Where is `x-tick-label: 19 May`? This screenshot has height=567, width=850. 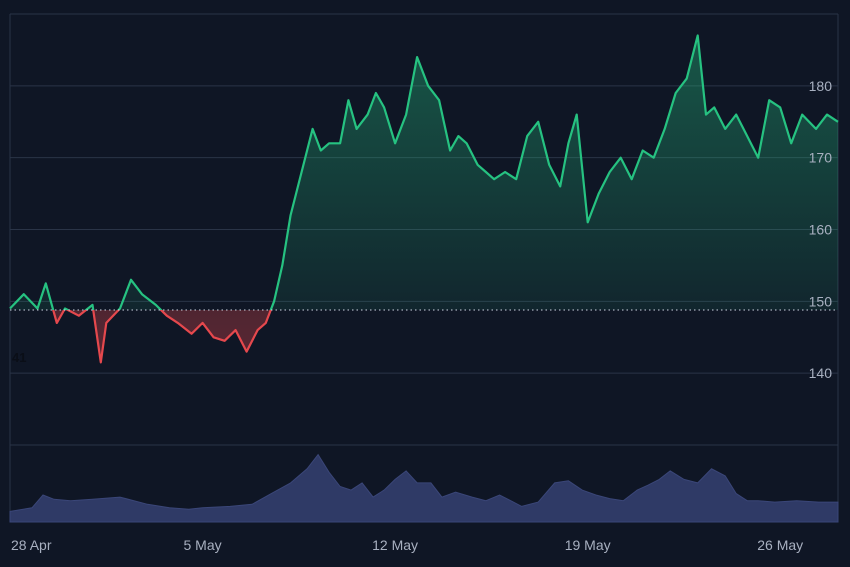
x-tick-label: 19 May is located at coordinates (588, 545).